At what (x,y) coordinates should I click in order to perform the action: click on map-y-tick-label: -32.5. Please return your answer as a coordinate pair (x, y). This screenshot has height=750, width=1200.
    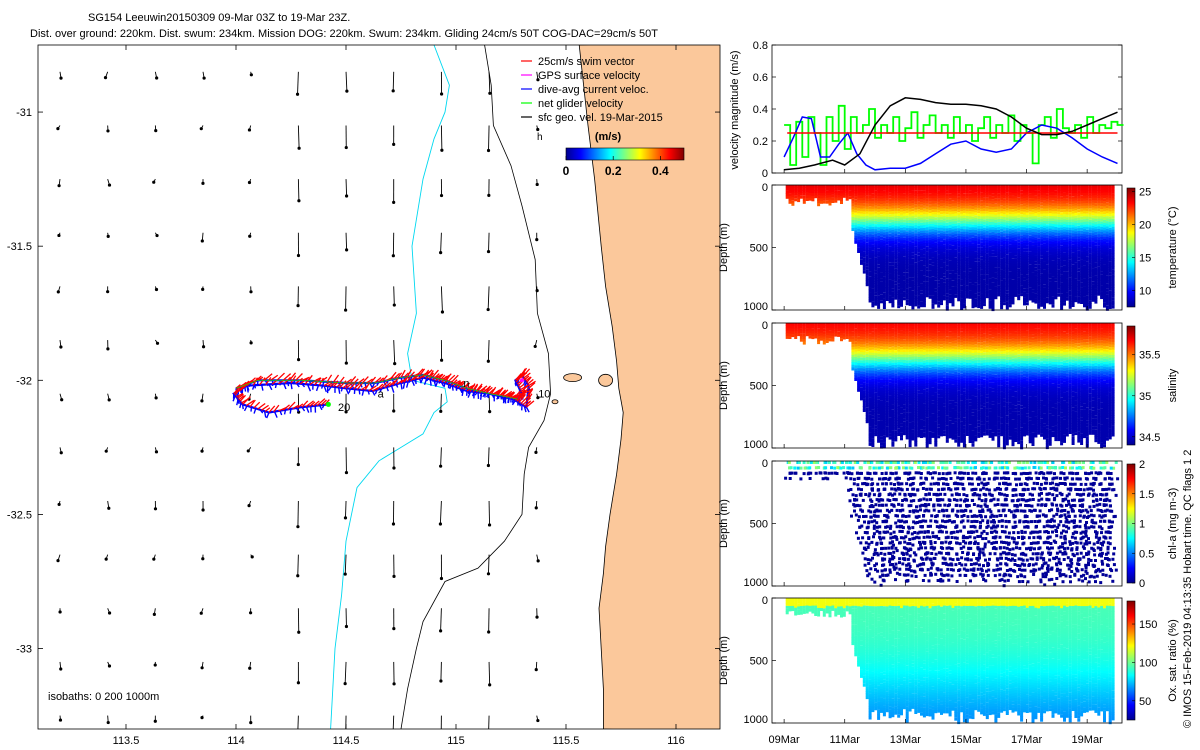
    Looking at the image, I should click on (19, 515).